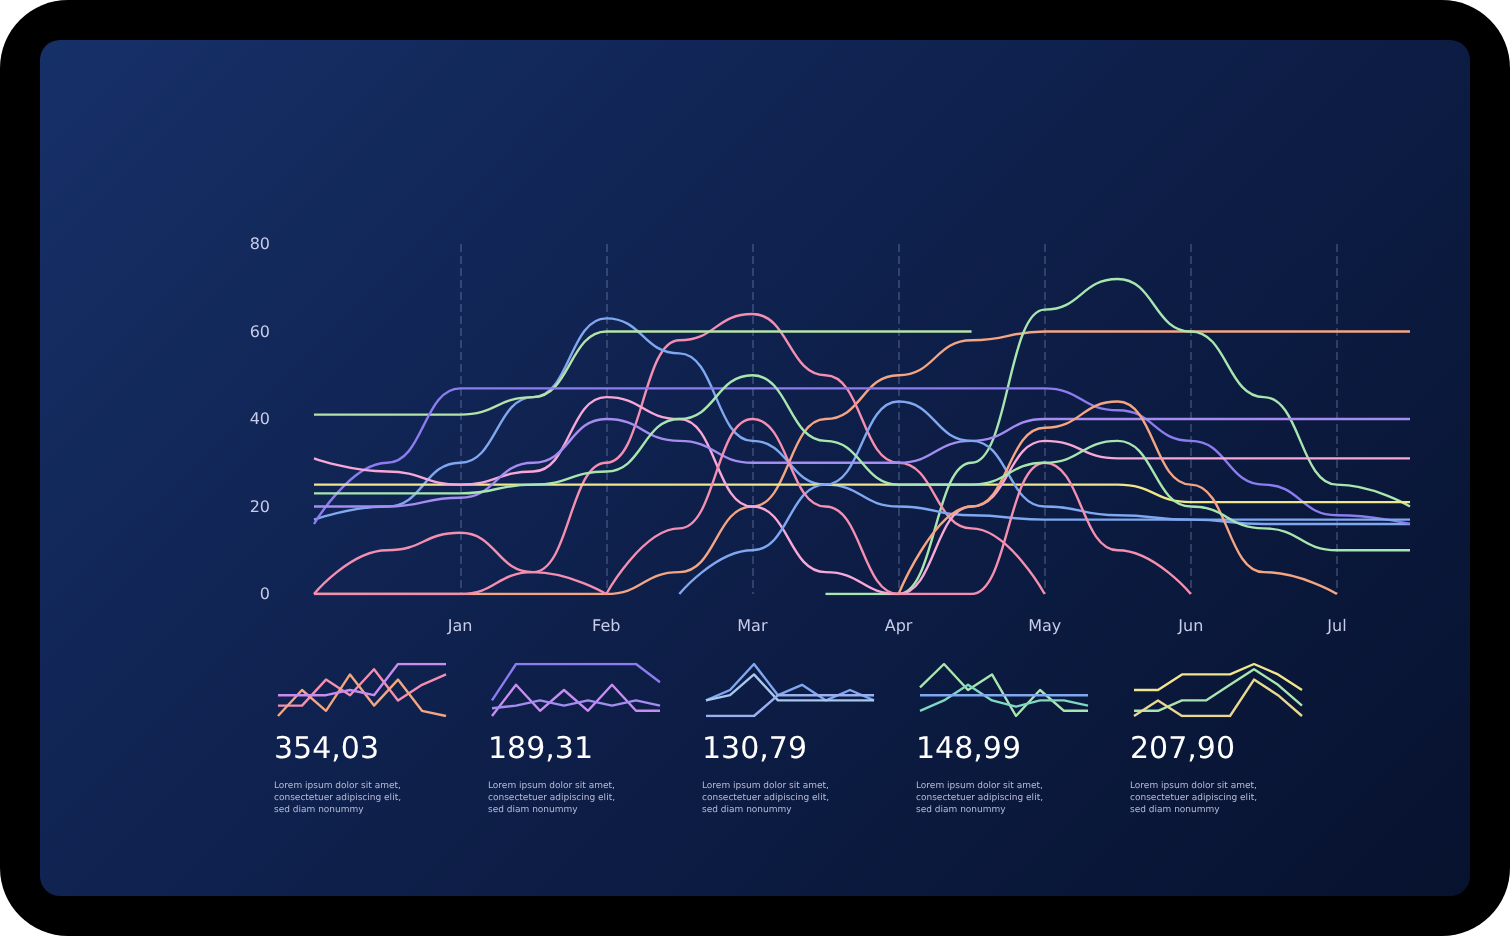  I want to click on y-tick-label: 40, so click(259, 419).